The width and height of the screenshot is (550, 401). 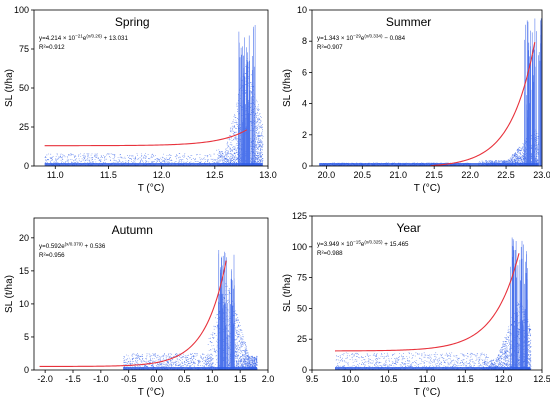 What do you see at coordinates (427, 302) in the screenshot?
I see `fit-curve-year` at bounding box center [427, 302].